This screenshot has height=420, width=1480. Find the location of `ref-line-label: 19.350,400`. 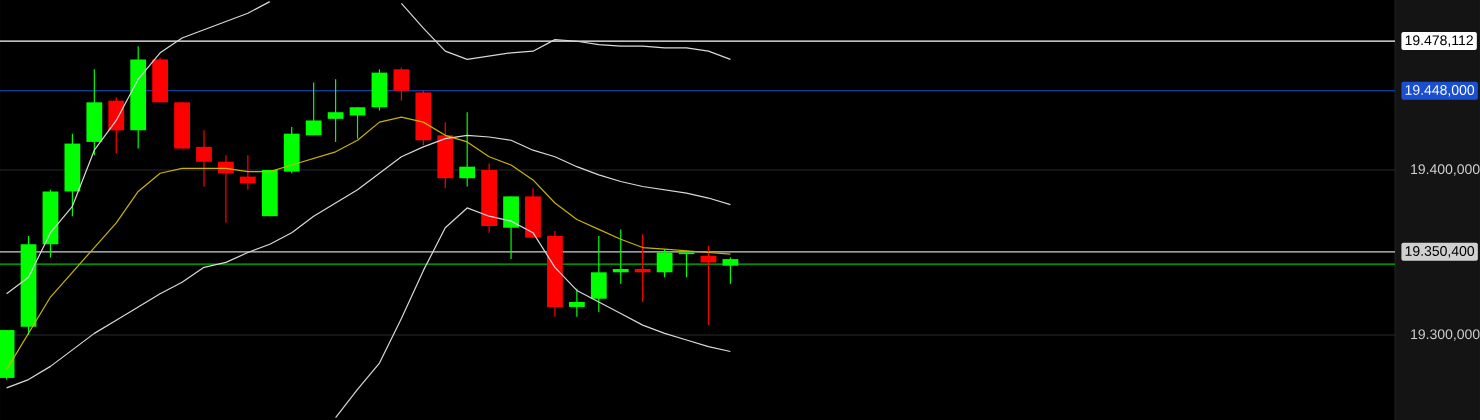

ref-line-label: 19.350,400 is located at coordinates (1440, 252).